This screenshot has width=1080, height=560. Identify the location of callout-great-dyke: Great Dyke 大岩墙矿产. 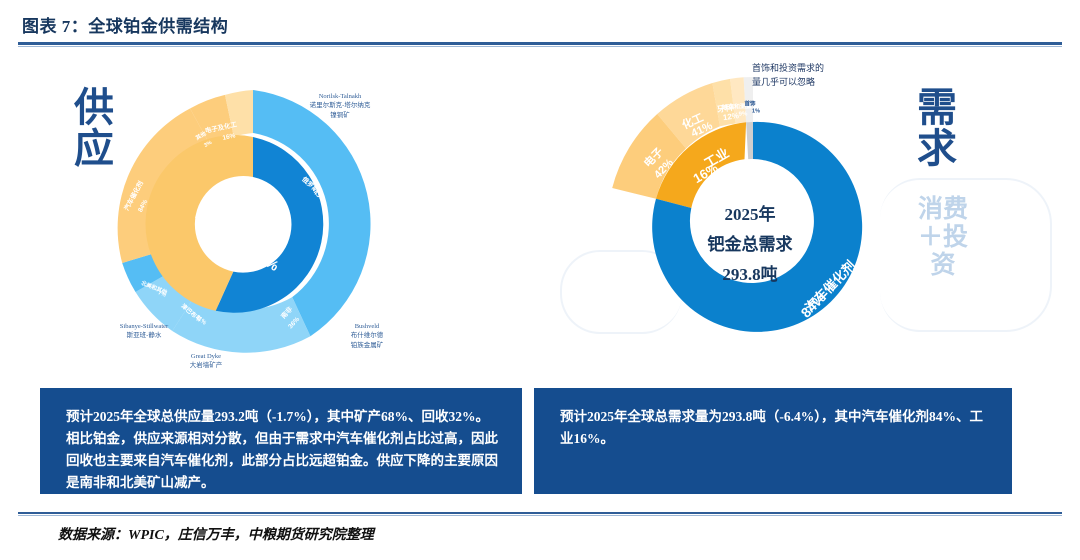
(206, 361).